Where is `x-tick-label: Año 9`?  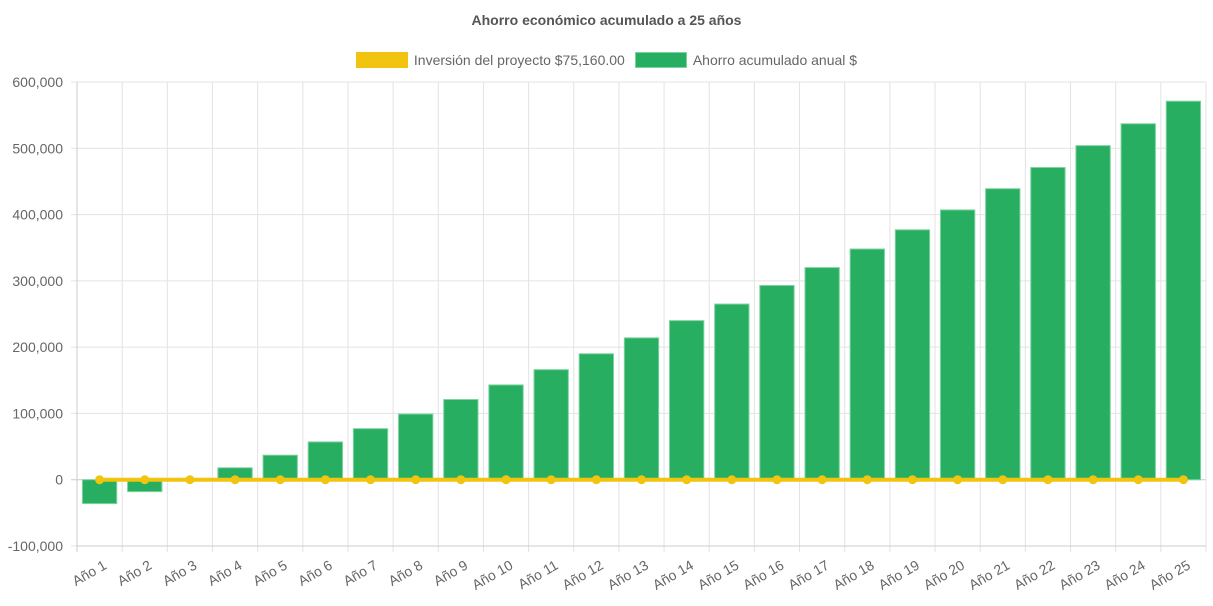 x-tick-label: Año 9 is located at coordinates (451, 573).